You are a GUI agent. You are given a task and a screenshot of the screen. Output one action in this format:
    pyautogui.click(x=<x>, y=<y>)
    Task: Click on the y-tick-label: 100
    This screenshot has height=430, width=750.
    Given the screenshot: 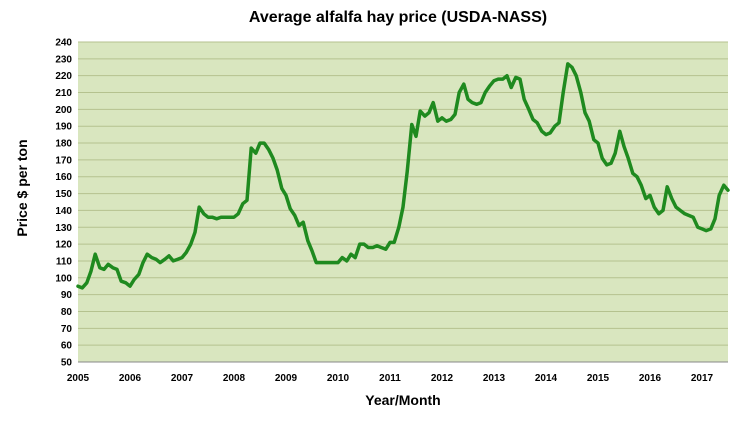 What is the action you would take?
    pyautogui.click(x=63, y=278)
    